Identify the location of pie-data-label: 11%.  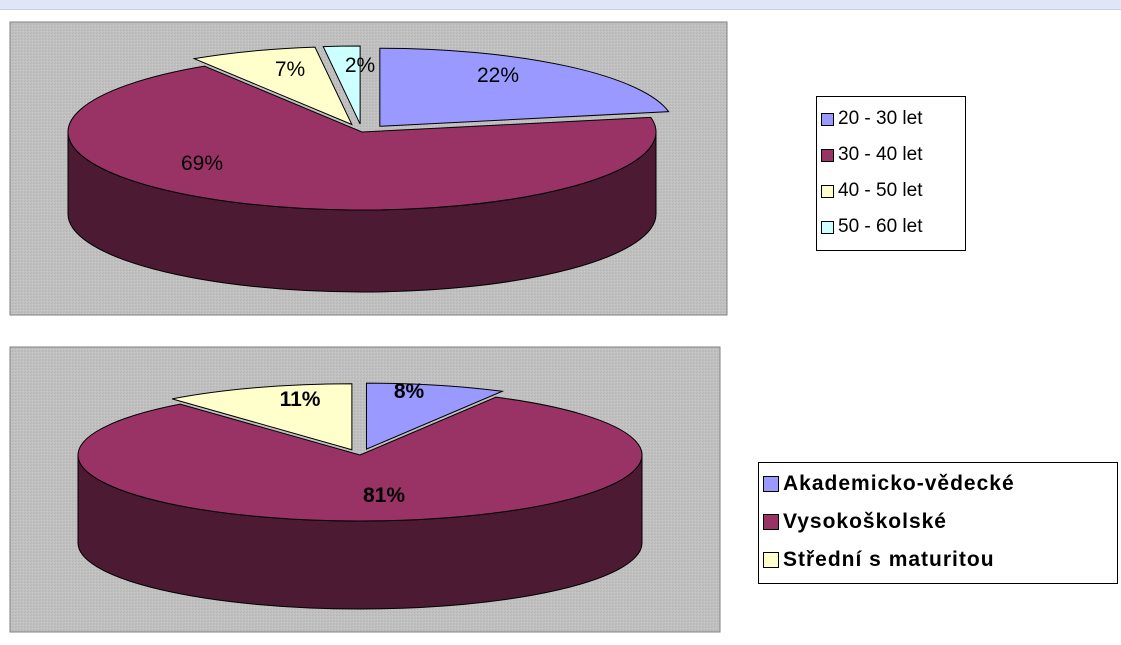
(300, 399).